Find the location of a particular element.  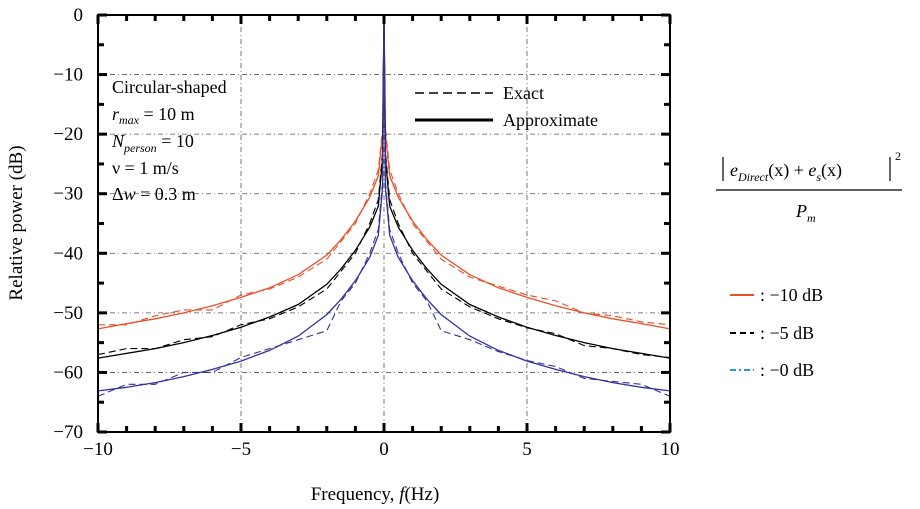

series-legend: : −10 dB : −5 dB : −0 dB is located at coordinates (776, 332).